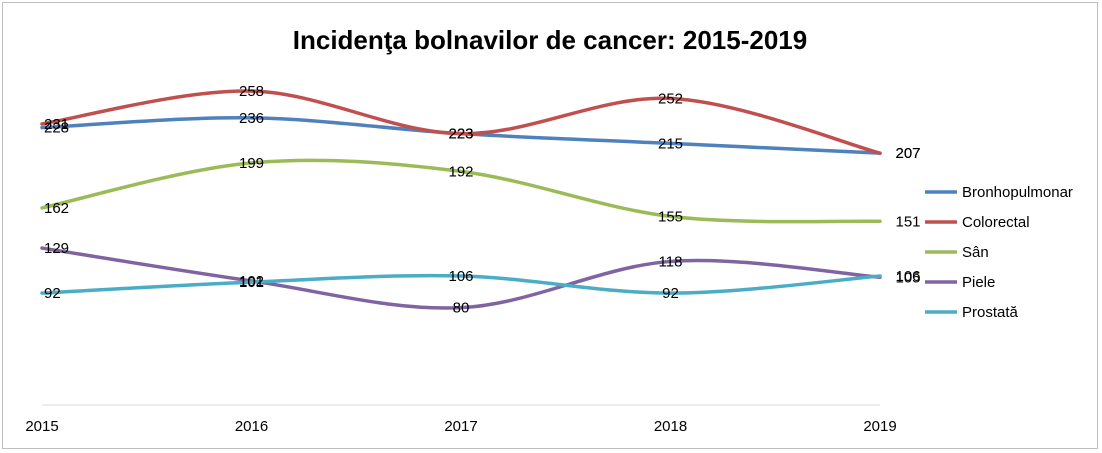 The height and width of the screenshot is (453, 1102). What do you see at coordinates (975, 252) in the screenshot?
I see `legend-label: Sân` at bounding box center [975, 252].